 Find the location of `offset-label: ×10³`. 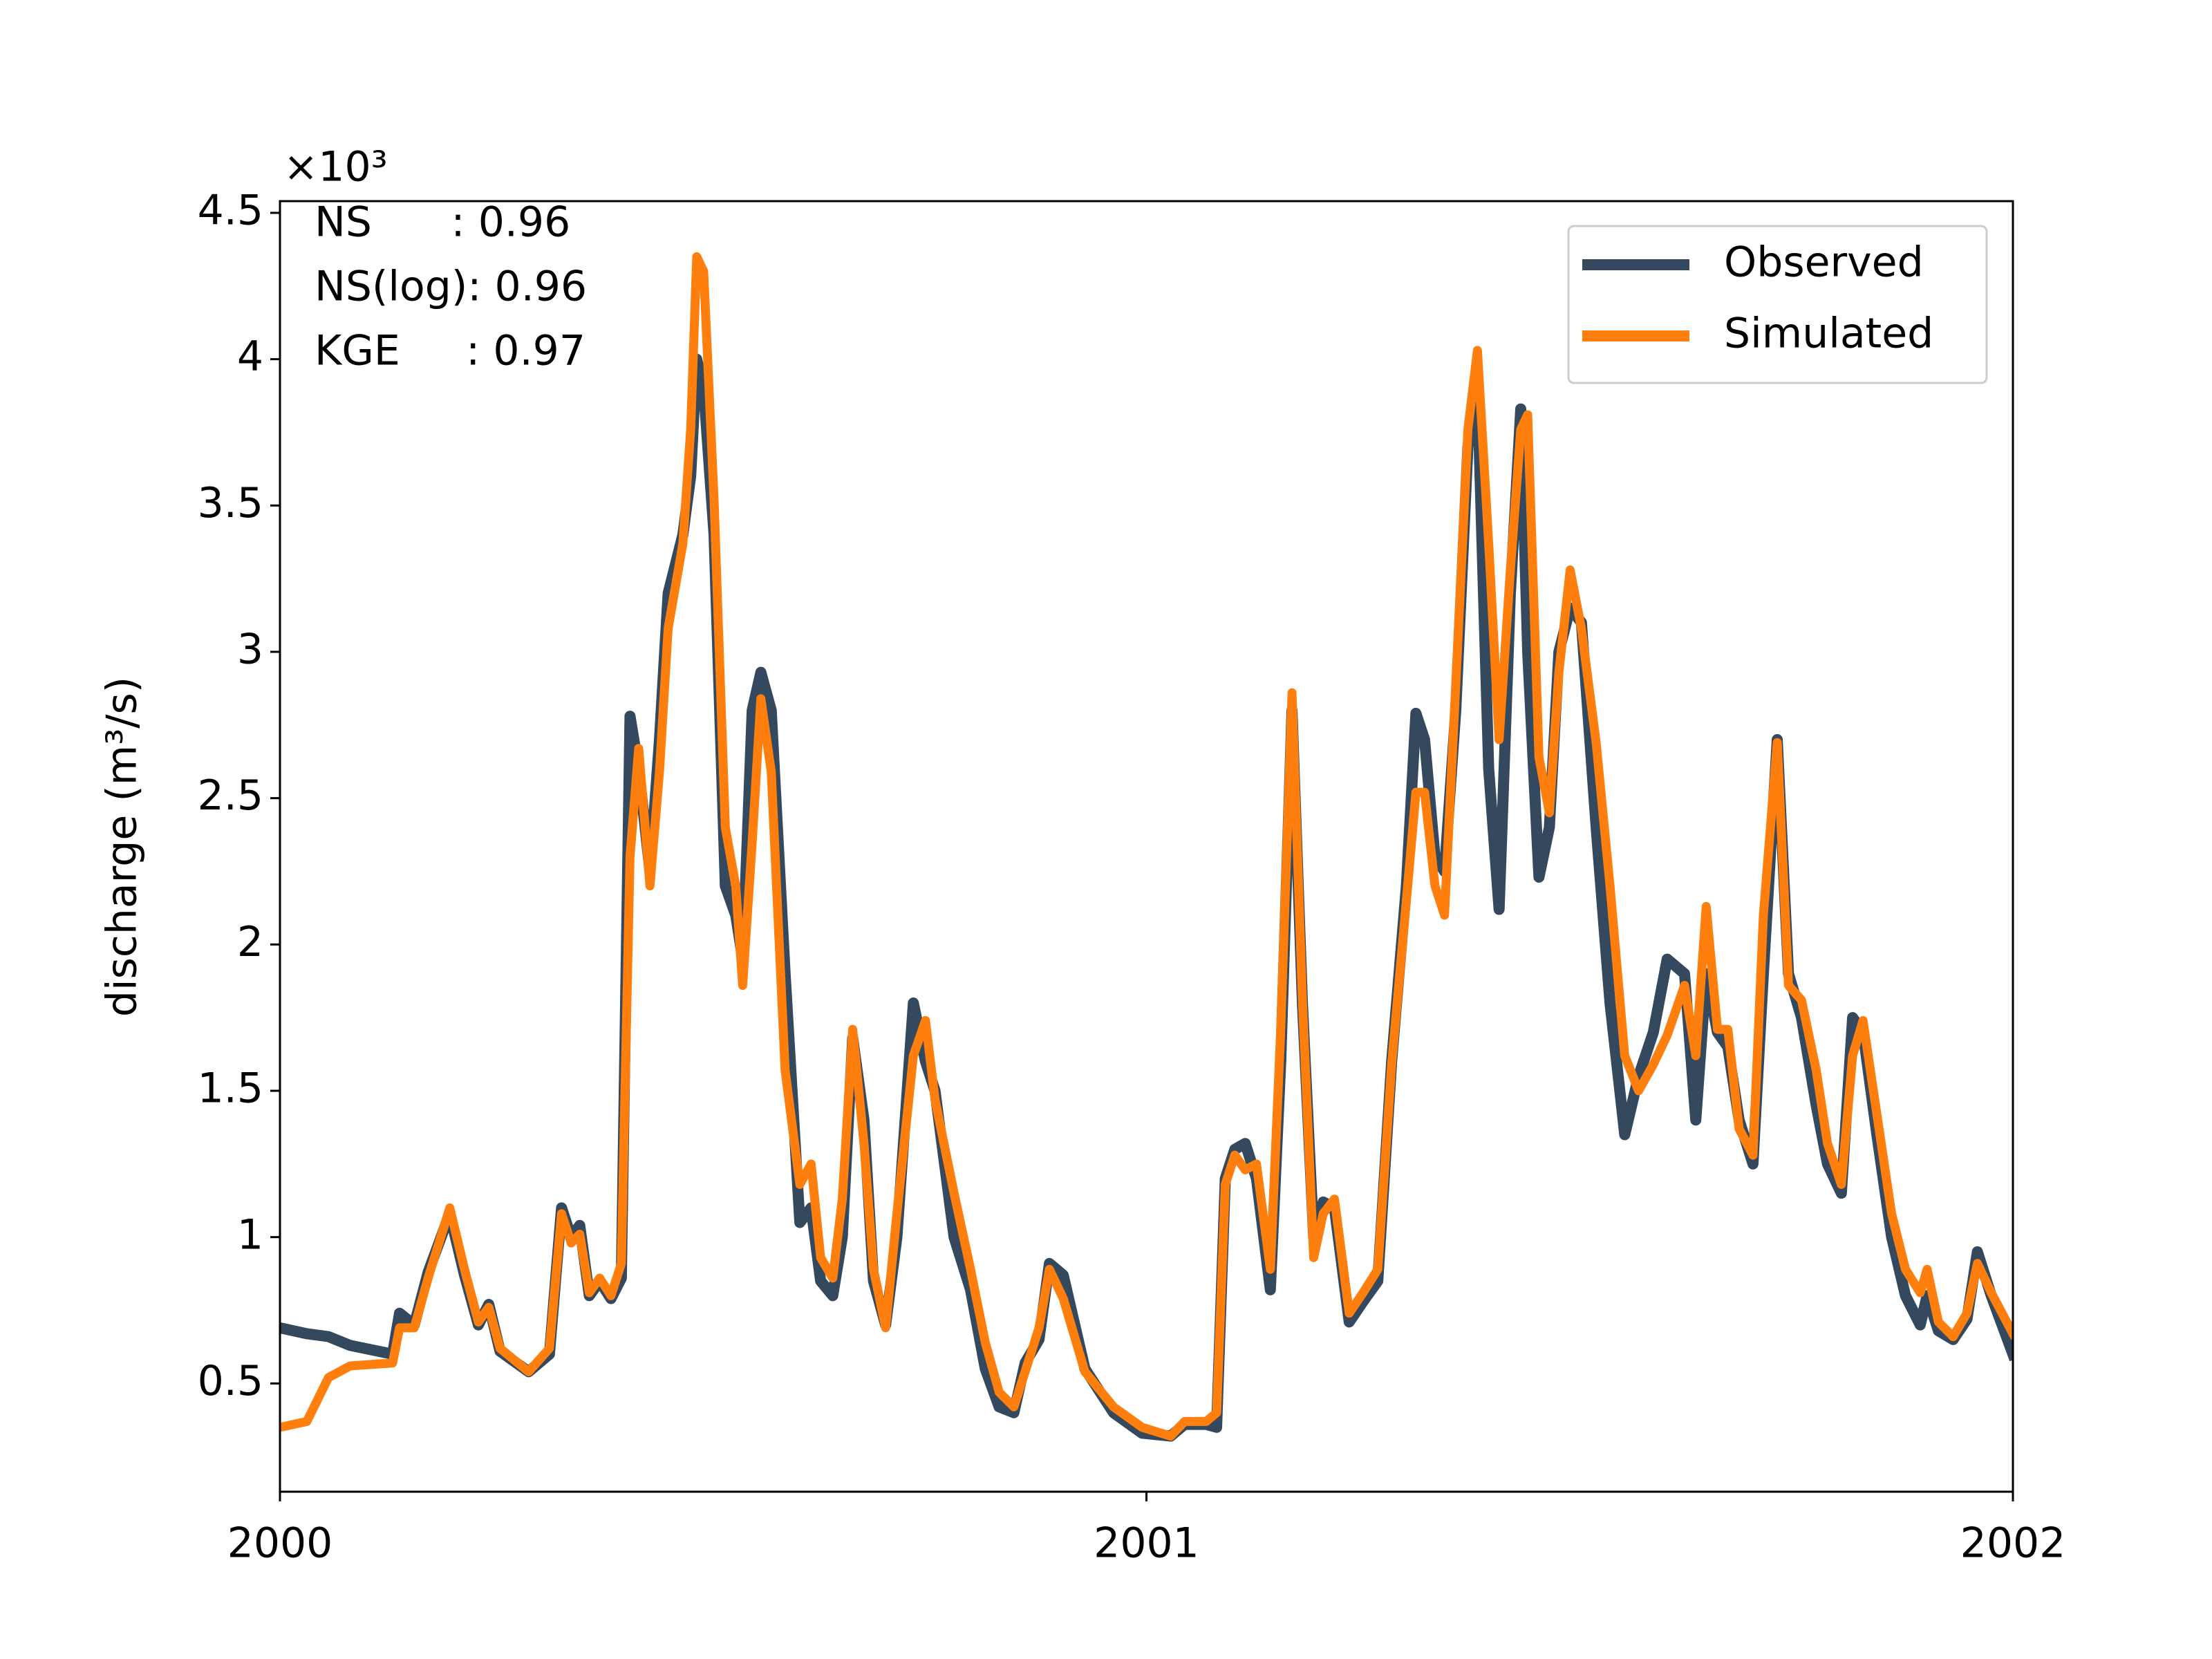

offset-label: ×10³ is located at coordinates (335, 167).